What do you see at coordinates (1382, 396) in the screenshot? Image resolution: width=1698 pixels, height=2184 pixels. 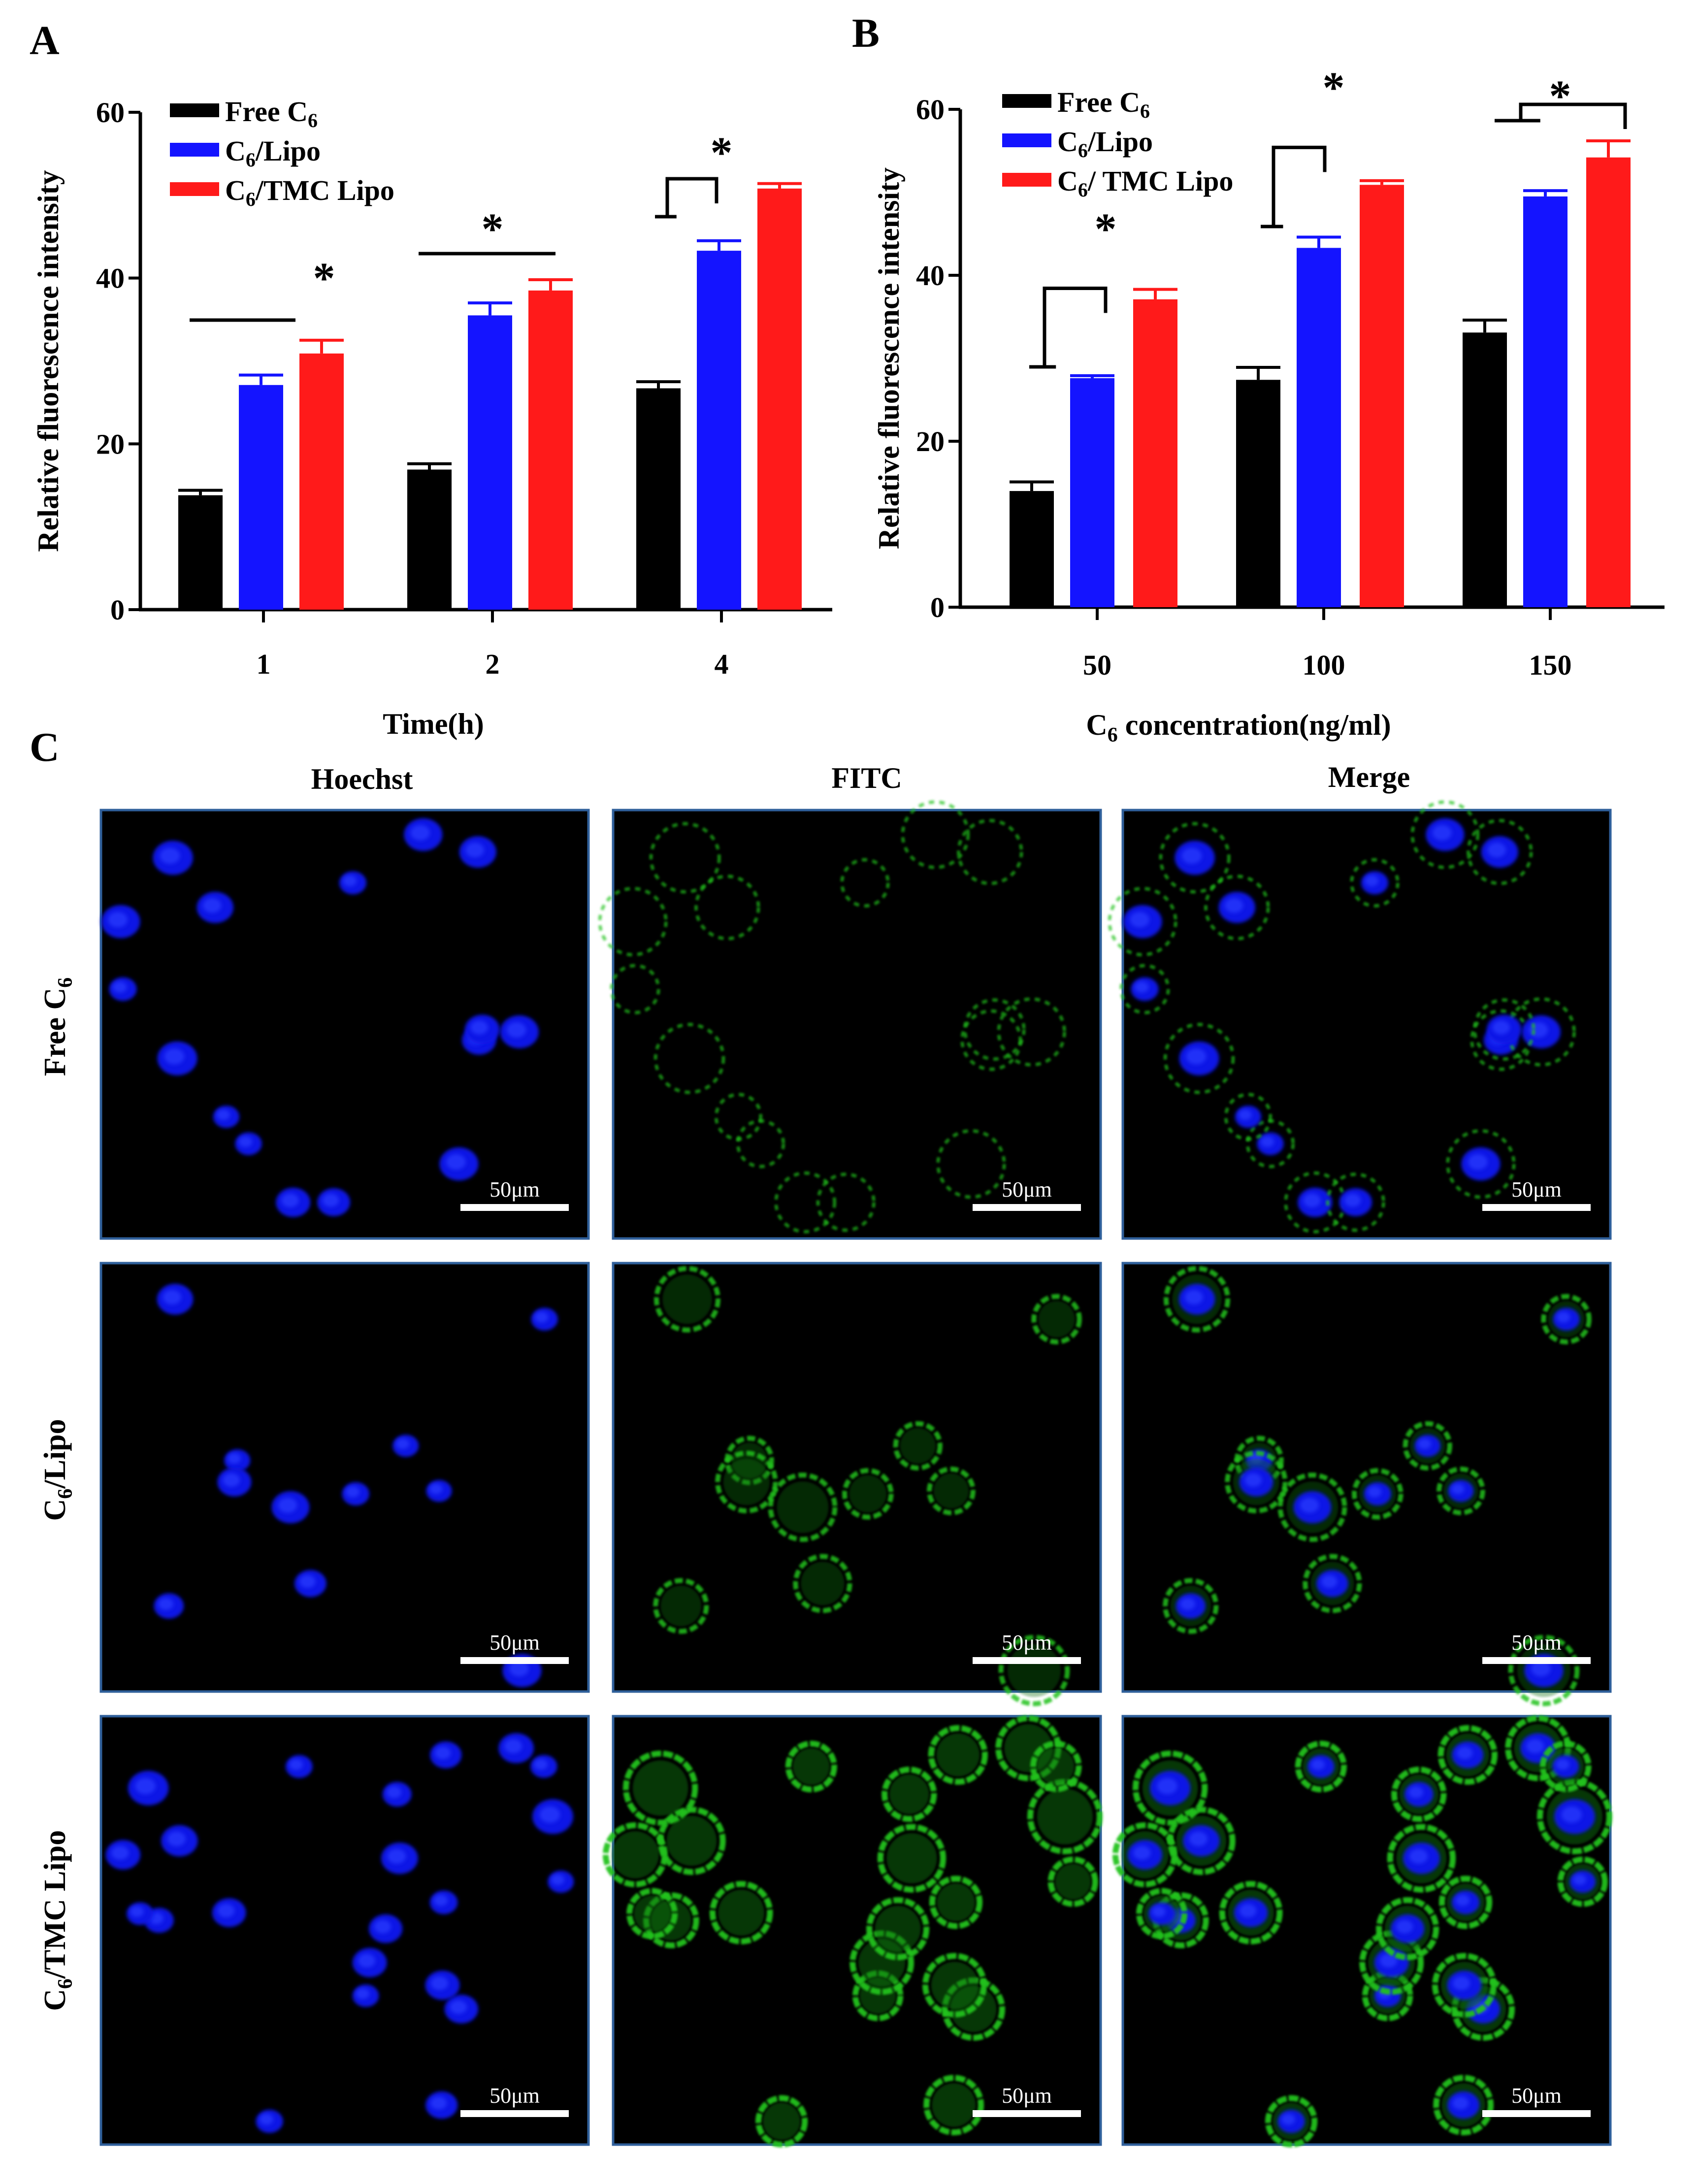 I see `chart-b-bar-s3-c2` at bounding box center [1382, 396].